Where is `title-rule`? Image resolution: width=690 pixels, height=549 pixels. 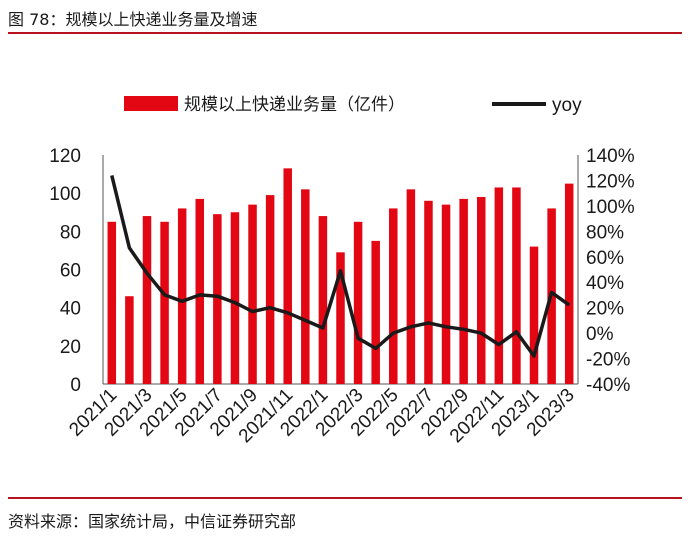 title-rule is located at coordinates (345, 33).